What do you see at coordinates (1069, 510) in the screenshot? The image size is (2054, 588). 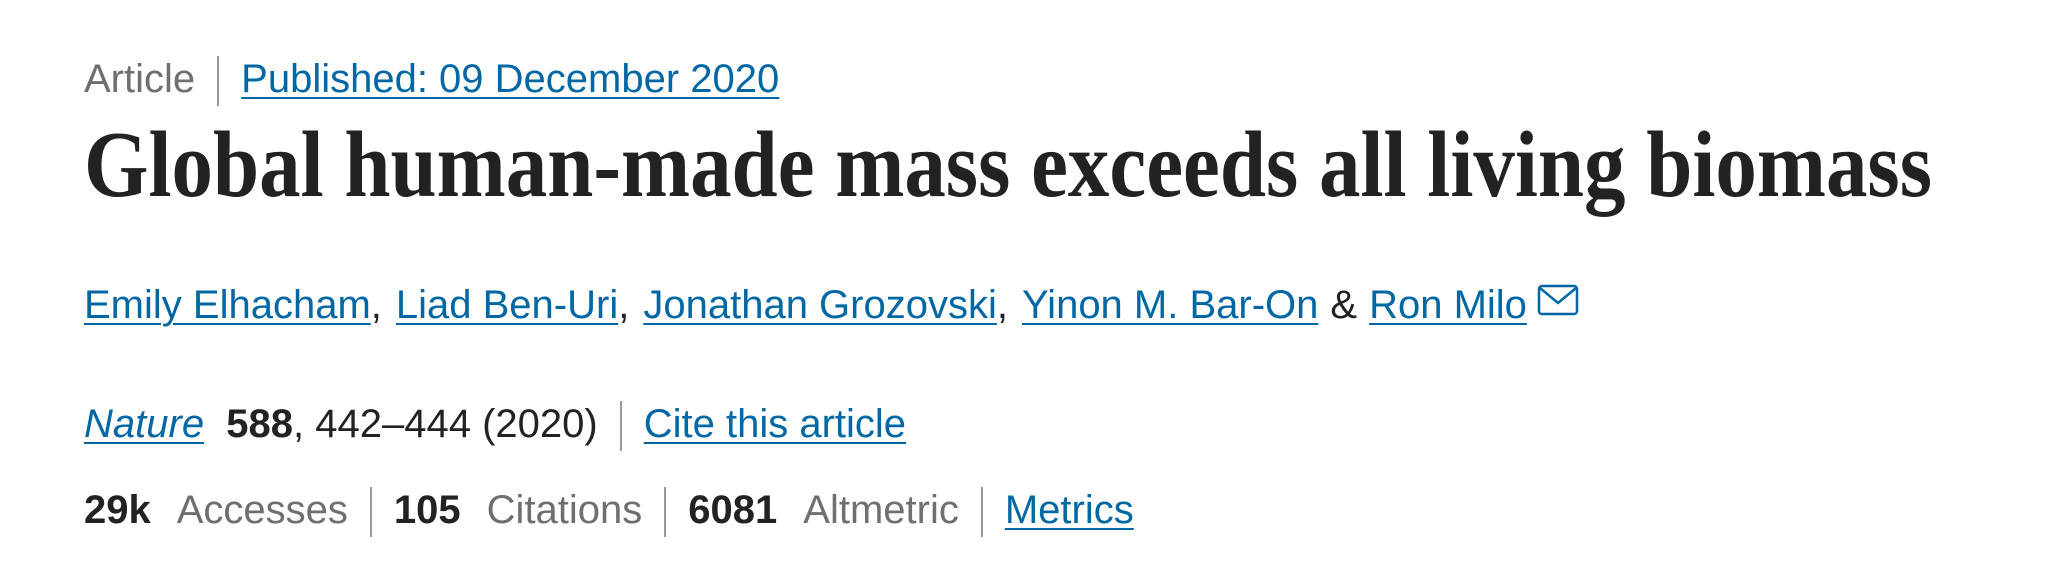 I see `metrics-link: Metrics` at bounding box center [1069, 510].